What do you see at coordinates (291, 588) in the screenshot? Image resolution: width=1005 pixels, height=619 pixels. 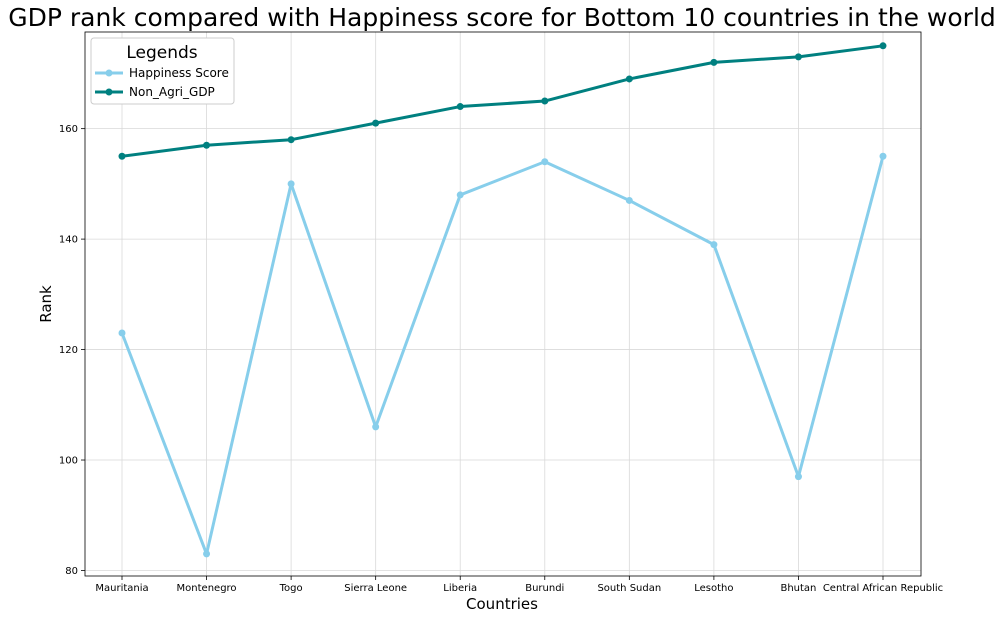 I see `x-tick-label: Togo` at bounding box center [291, 588].